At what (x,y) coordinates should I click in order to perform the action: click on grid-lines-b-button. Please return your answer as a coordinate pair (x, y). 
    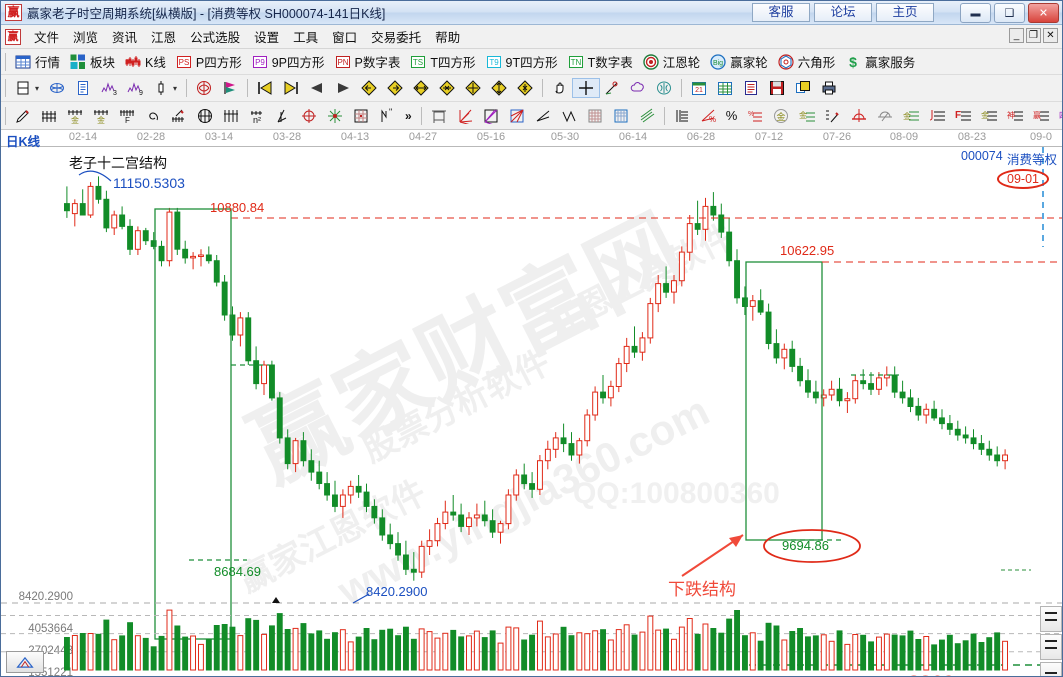
    Looking at the image, I should click on (231, 116).